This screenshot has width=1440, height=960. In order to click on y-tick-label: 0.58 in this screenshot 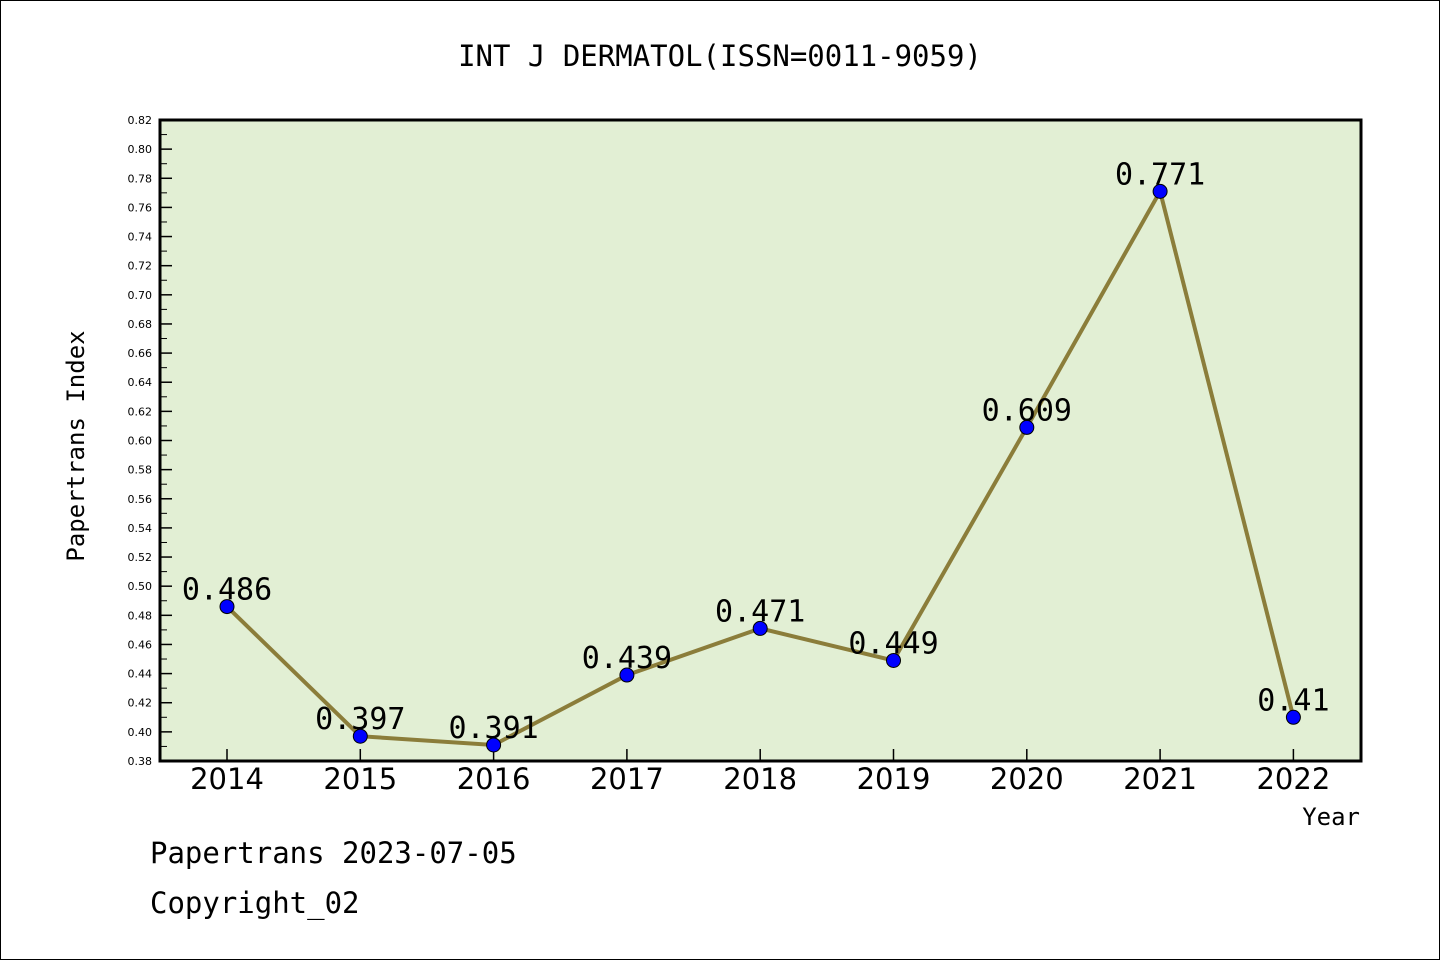, I will do `click(140, 470)`.